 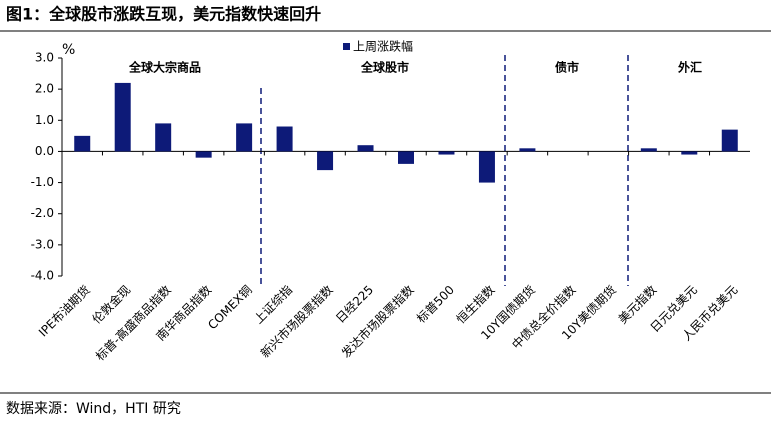 I want to click on x-tick-label: 发达市场股票指数, so click(x=377, y=321).